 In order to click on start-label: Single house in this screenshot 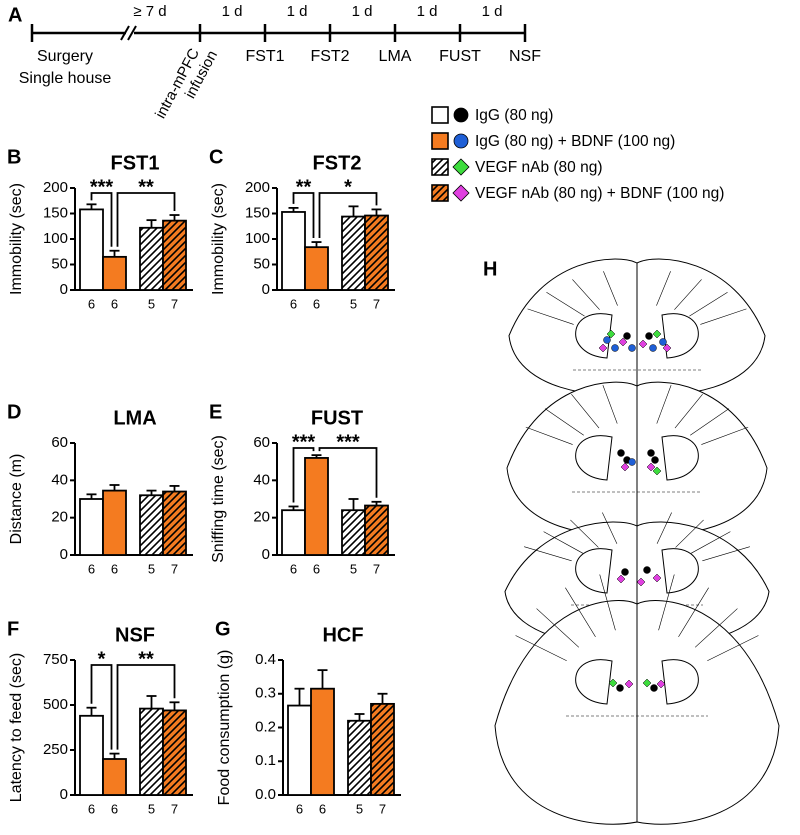, I will do `click(65, 78)`.